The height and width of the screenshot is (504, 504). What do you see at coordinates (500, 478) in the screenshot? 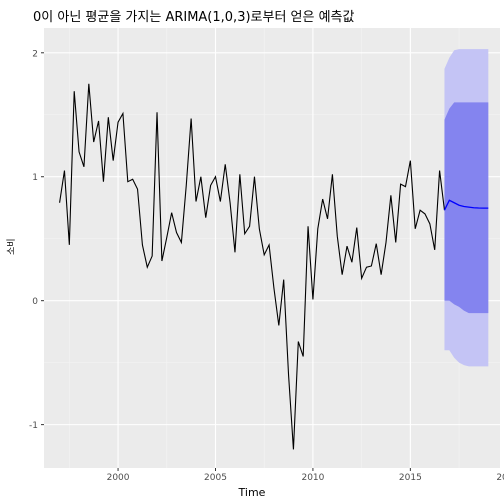
I see `x-tick-label: 2020` at bounding box center [500, 478].